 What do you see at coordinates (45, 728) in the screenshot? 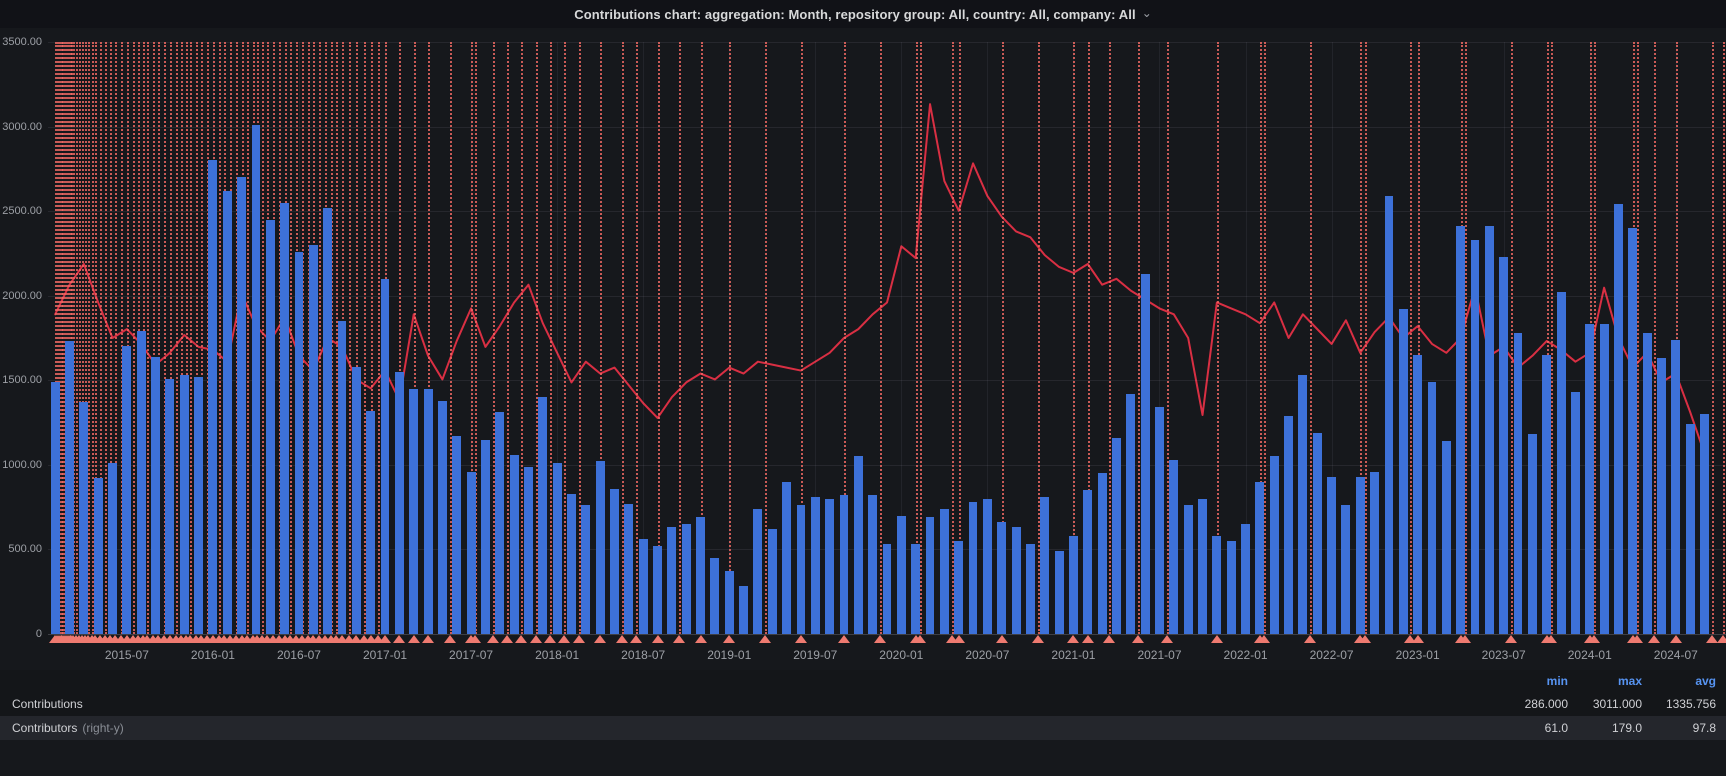
I see `legend-series-label: Contributors` at bounding box center [45, 728].